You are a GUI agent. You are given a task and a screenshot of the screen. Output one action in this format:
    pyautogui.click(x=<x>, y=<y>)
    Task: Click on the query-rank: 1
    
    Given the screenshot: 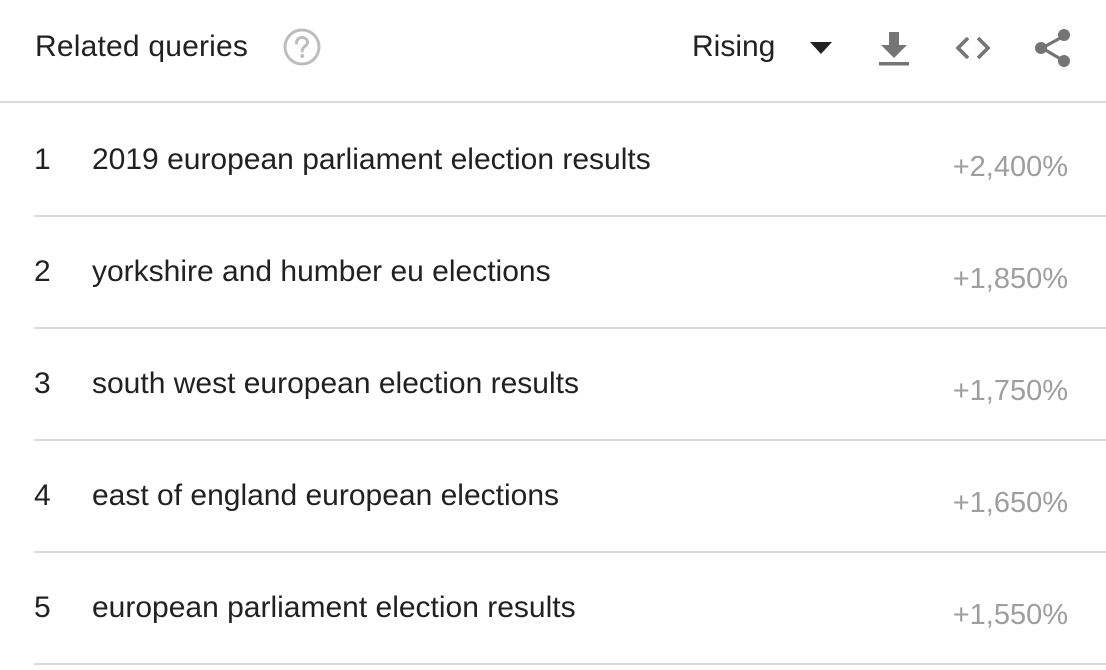 What is the action you would take?
    pyautogui.click(x=42, y=159)
    